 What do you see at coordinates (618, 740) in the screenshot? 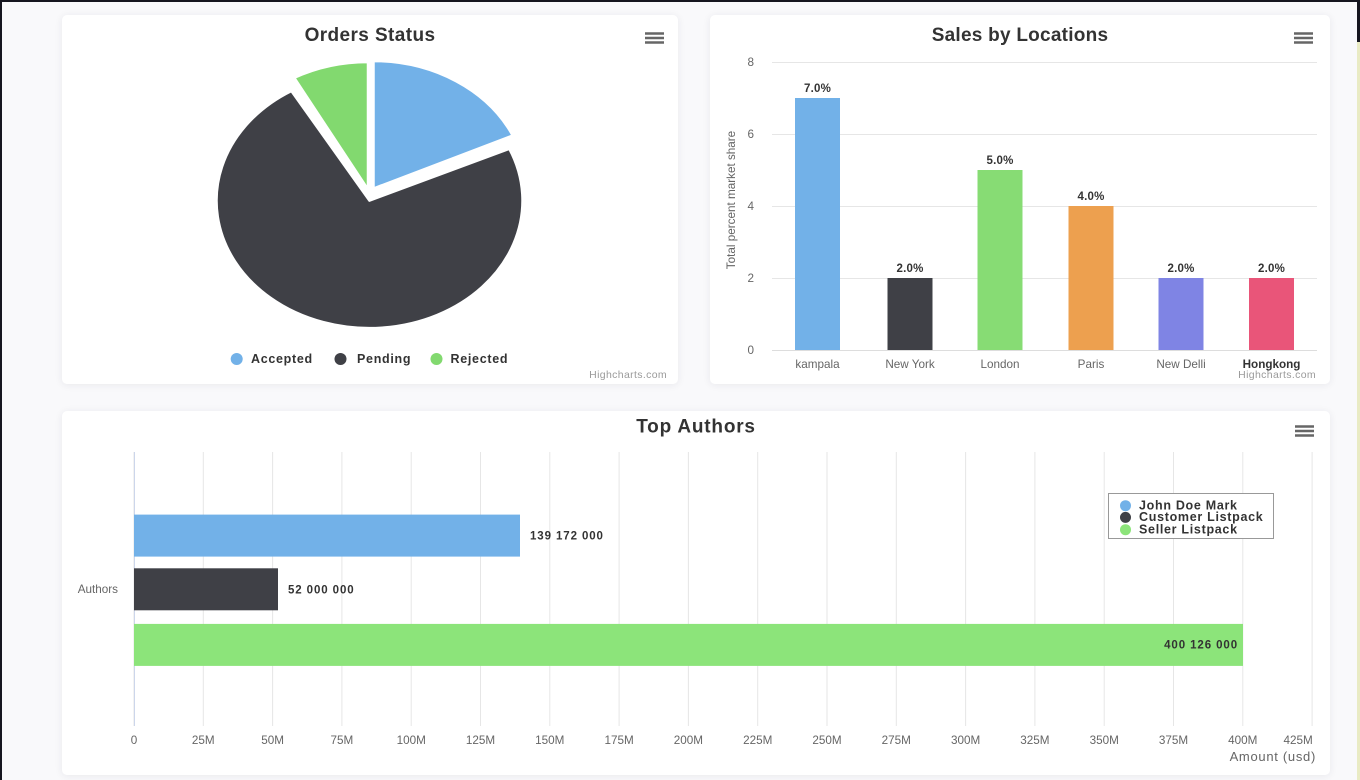
I see `svg-text: 175M` at bounding box center [618, 740].